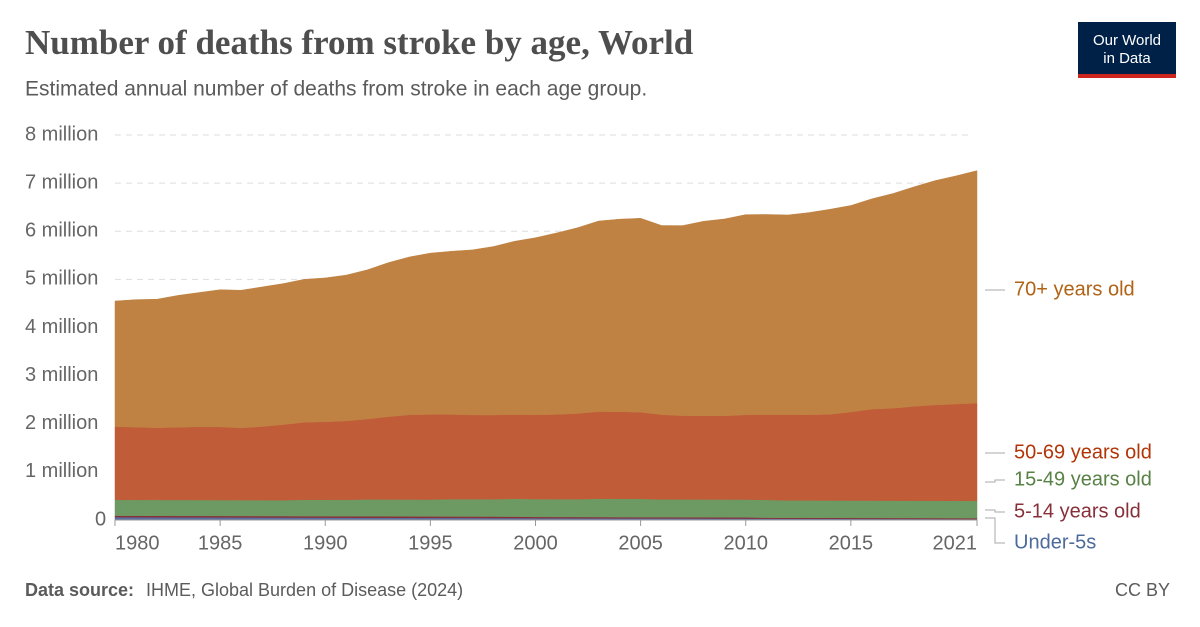  What do you see at coordinates (955, 543) in the screenshot?
I see `x-tick-label: 2021` at bounding box center [955, 543].